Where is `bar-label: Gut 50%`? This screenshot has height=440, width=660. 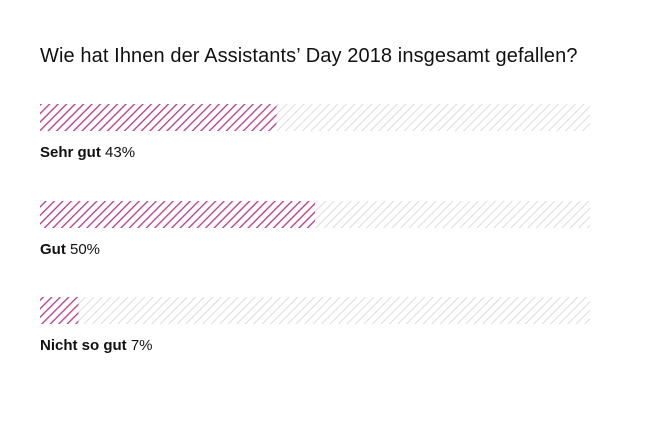 bar-label: Gut 50% is located at coordinates (70, 249).